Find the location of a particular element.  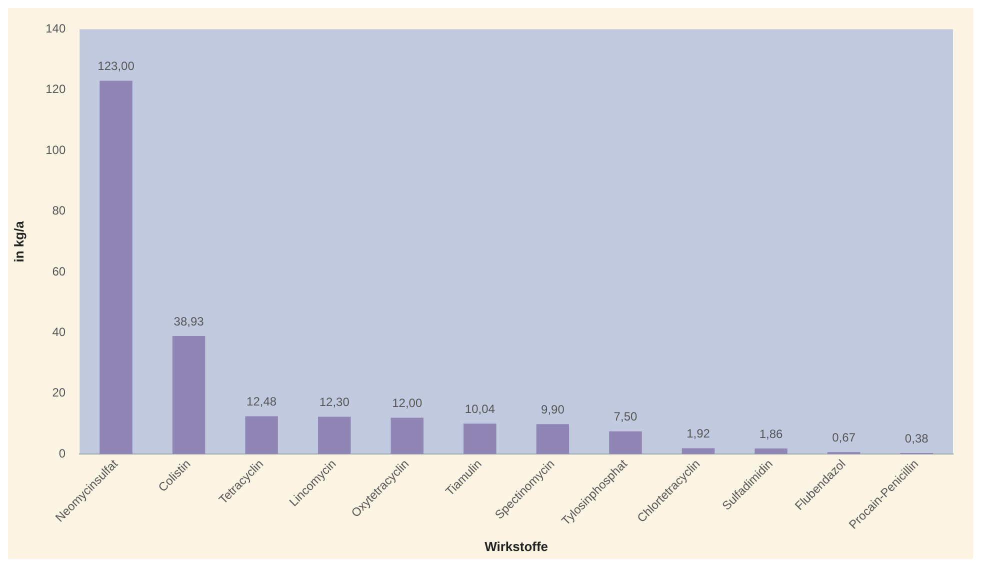

data-label: 0,38 is located at coordinates (916, 438).